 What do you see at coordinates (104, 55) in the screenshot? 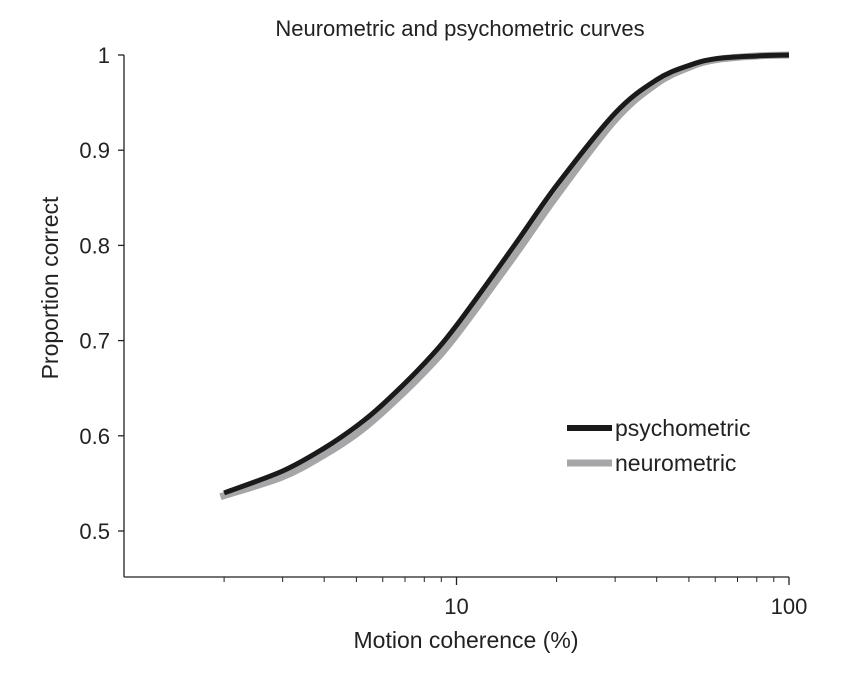
I see `y-tick-label: 1` at bounding box center [104, 55].